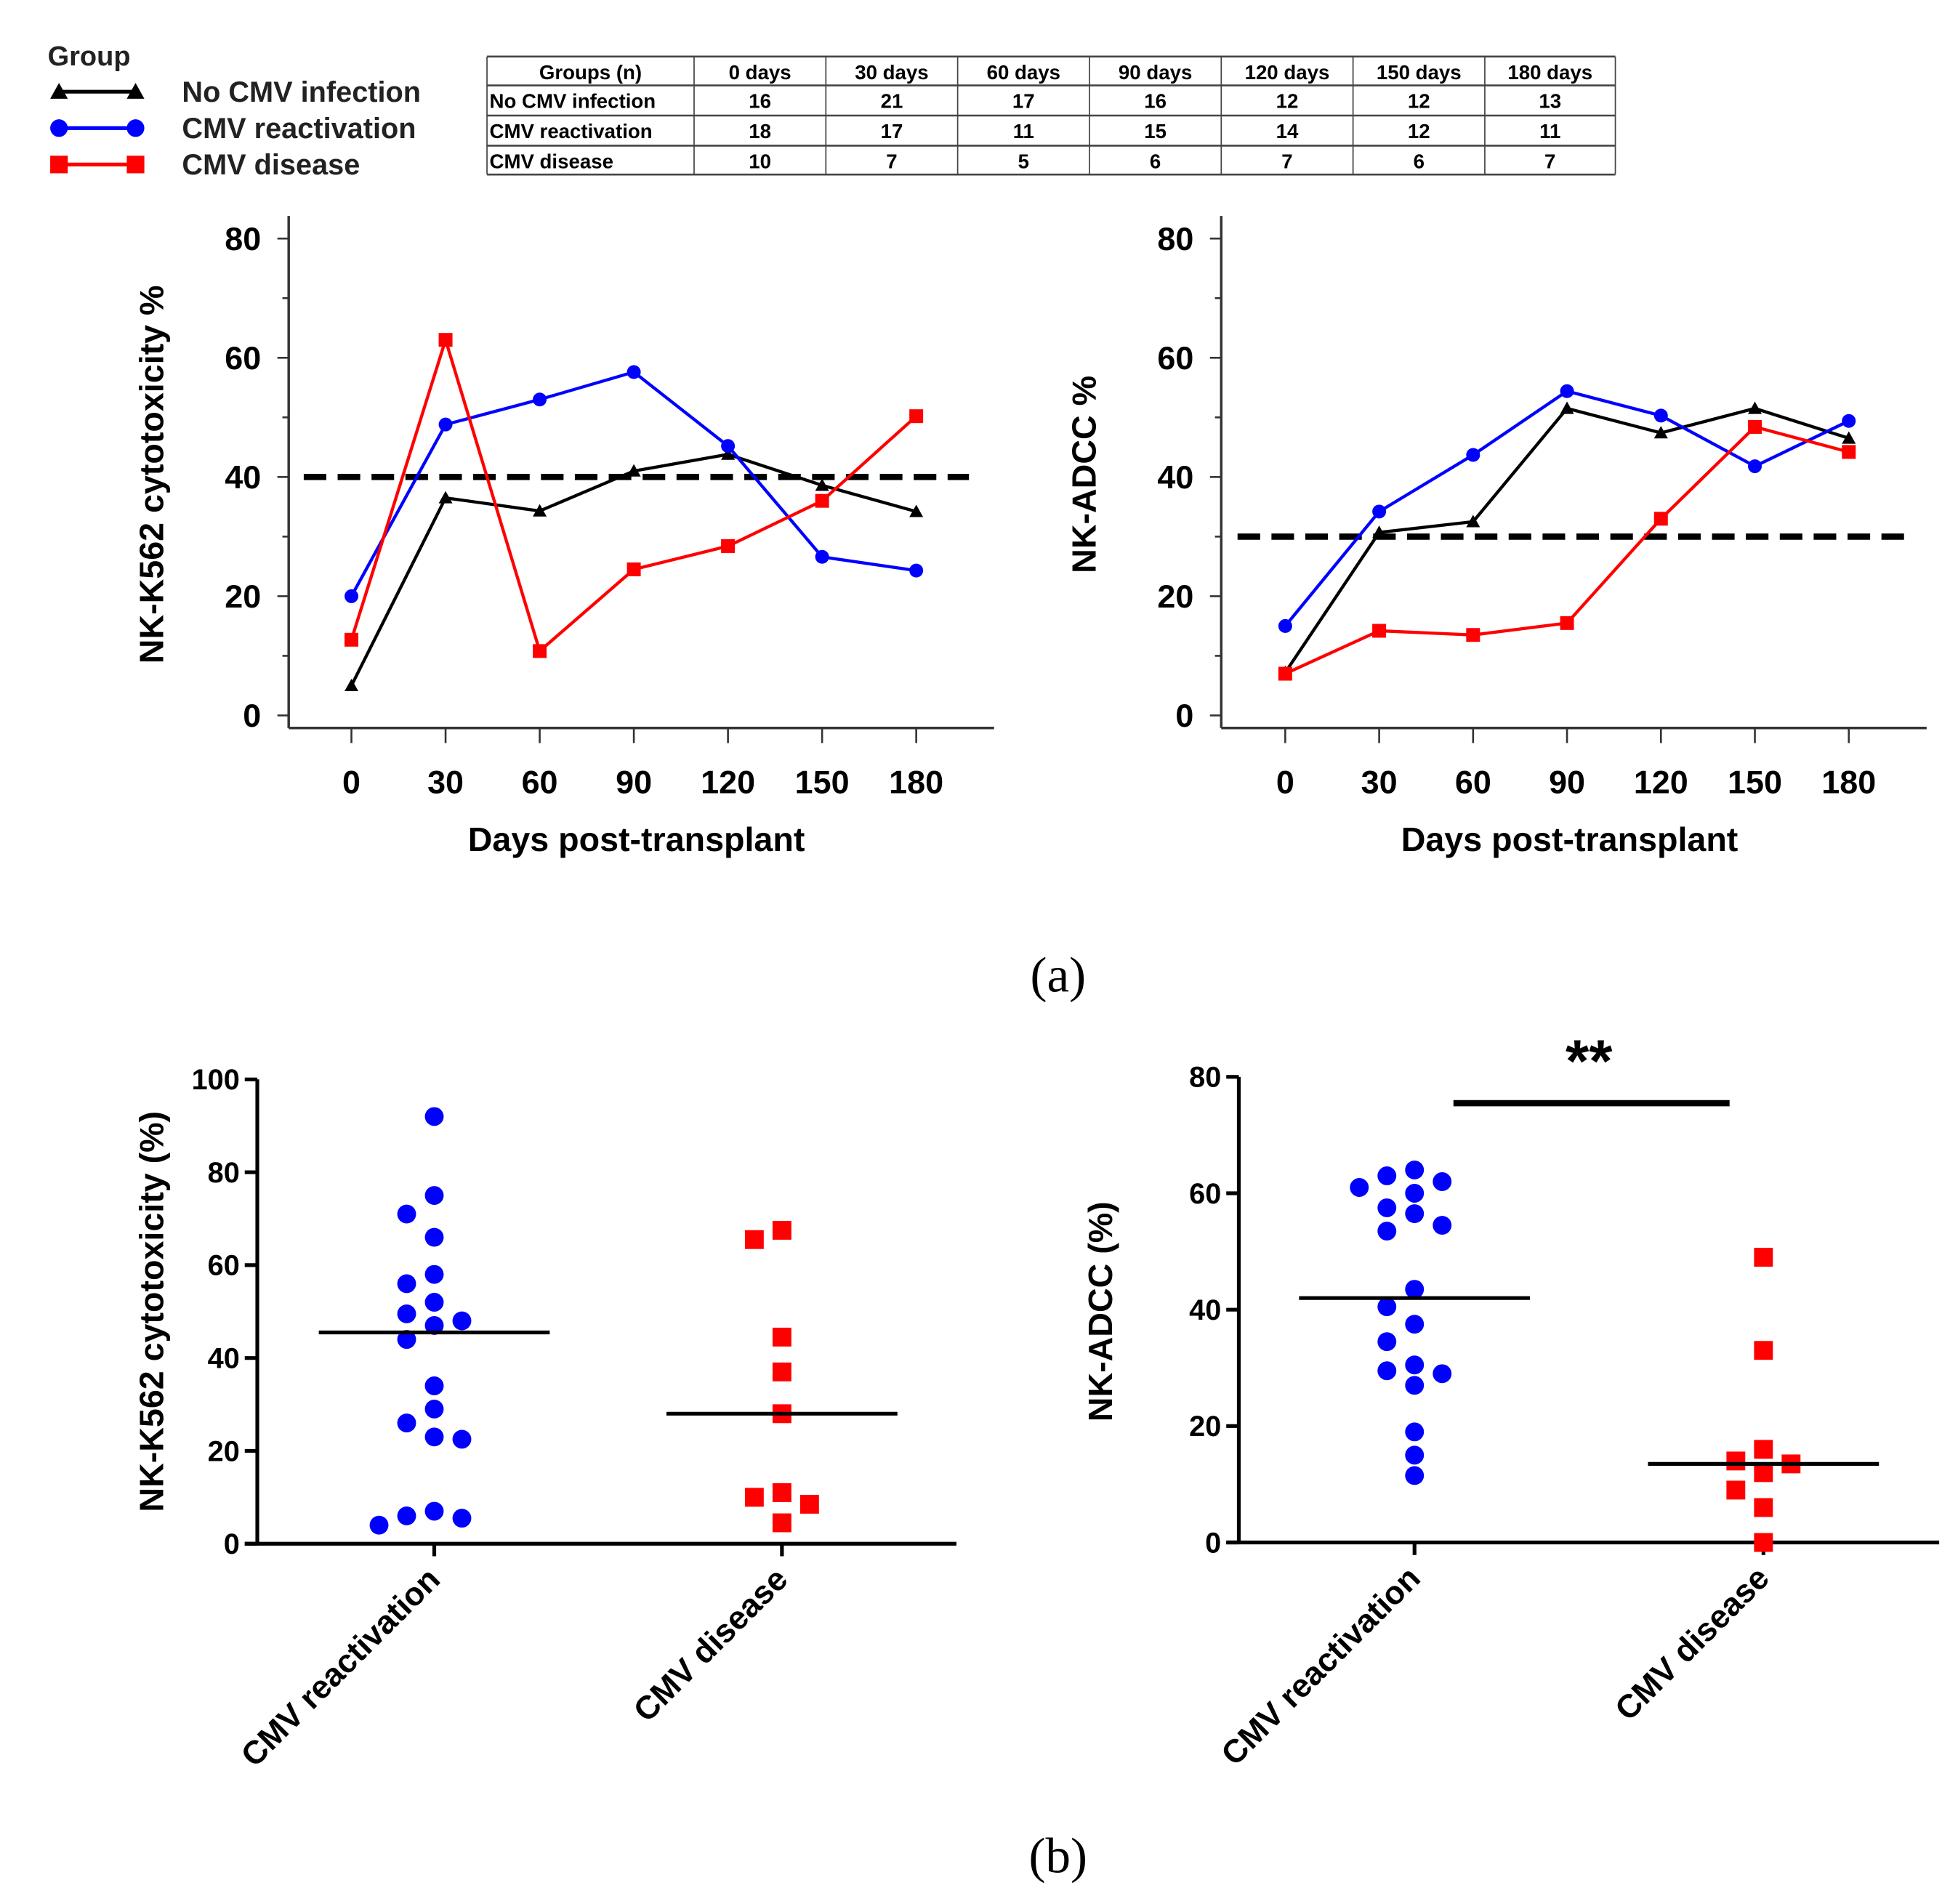 This screenshot has height=1904, width=1958. I want to click on table-cell: CMV disease, so click(551, 161).